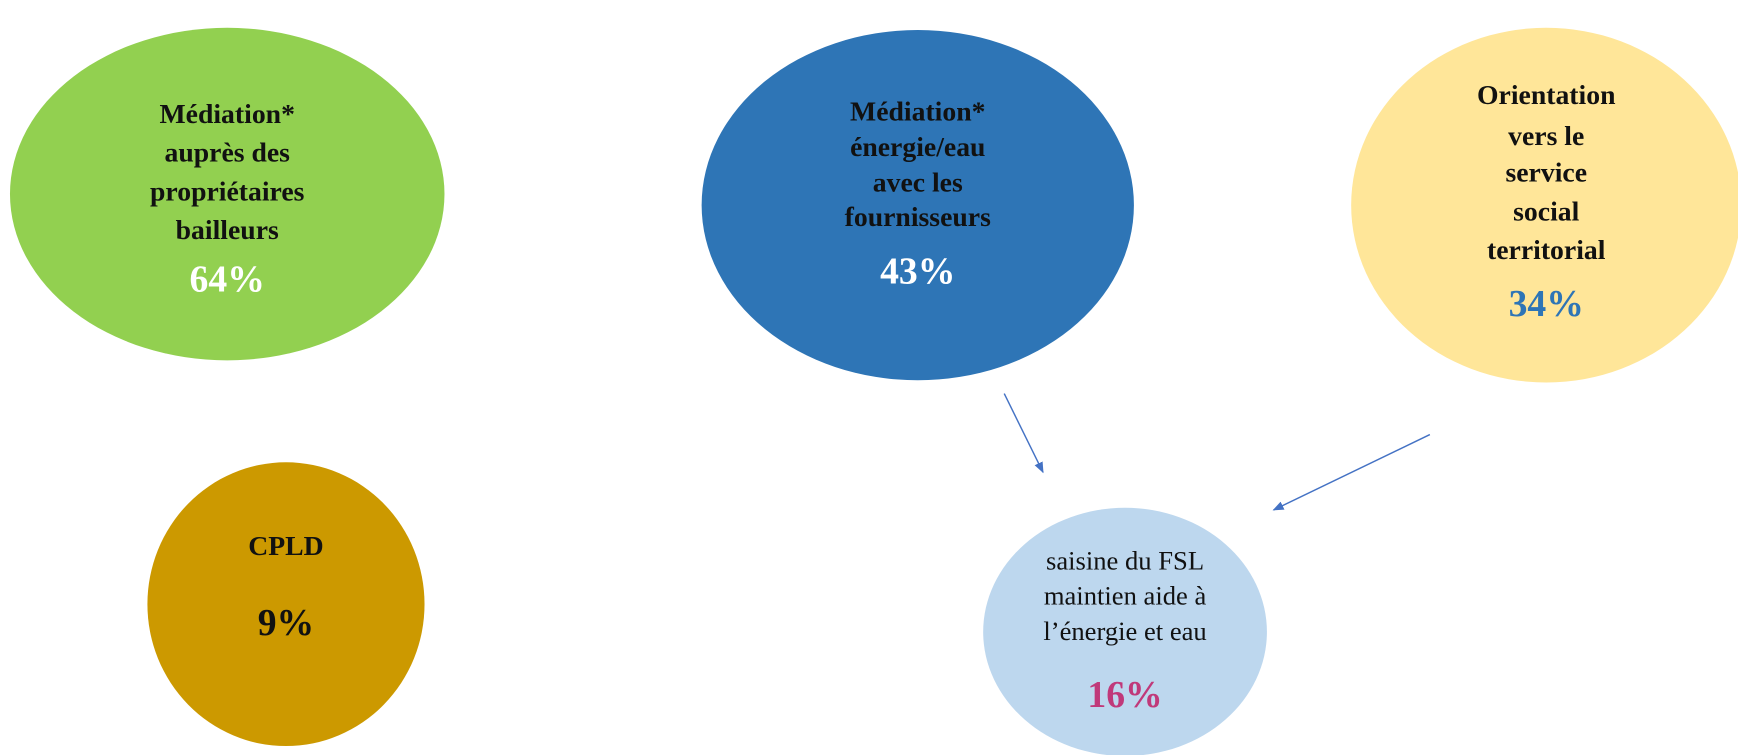 This screenshot has height=755, width=1738. I want to click on node-label: l’énergie et eau, so click(1124, 631).